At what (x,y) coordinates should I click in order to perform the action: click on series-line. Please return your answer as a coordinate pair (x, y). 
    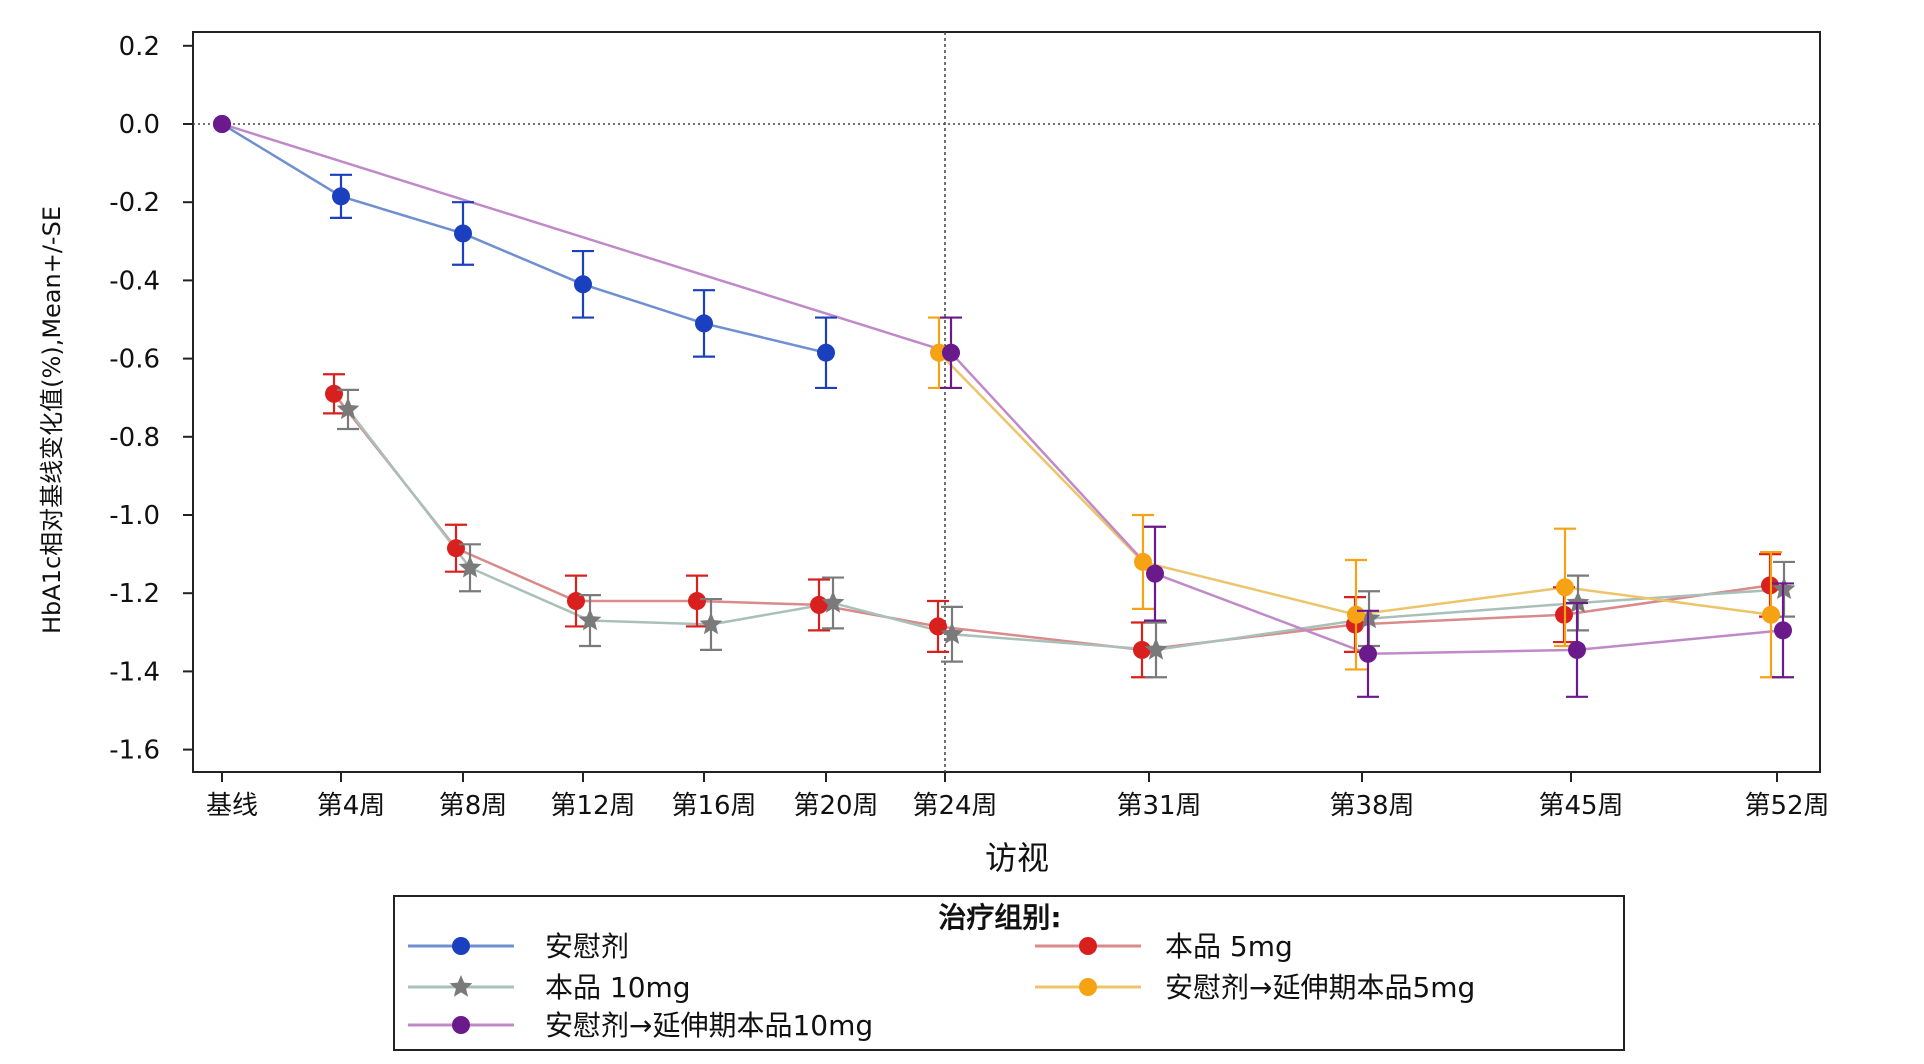
    Looking at the image, I should click on (524, 238).